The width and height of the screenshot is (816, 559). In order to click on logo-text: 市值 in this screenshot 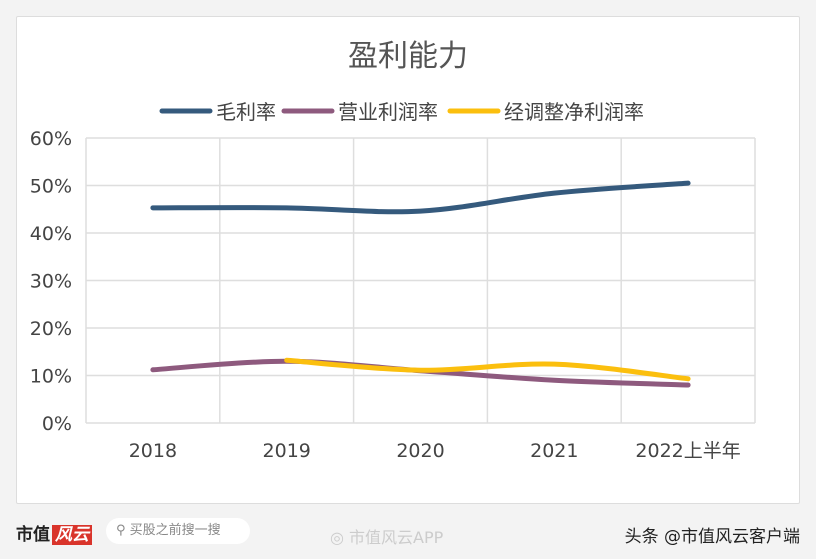, I will do `click(33, 535)`.